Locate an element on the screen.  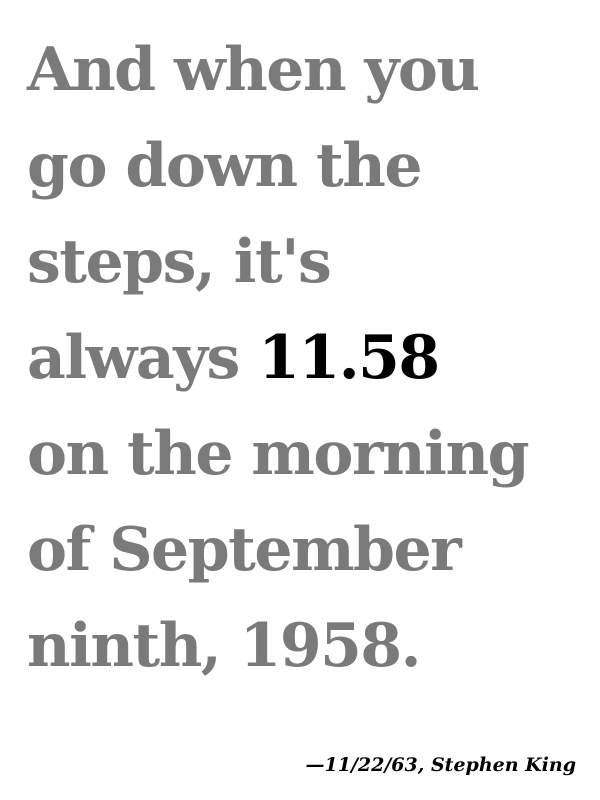
quote-line-3: steps, it's is located at coordinates (179, 262).